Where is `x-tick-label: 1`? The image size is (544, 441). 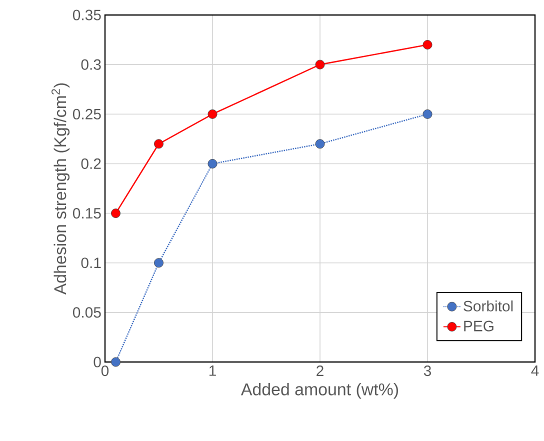
x-tick-label: 1 is located at coordinates (212, 371).